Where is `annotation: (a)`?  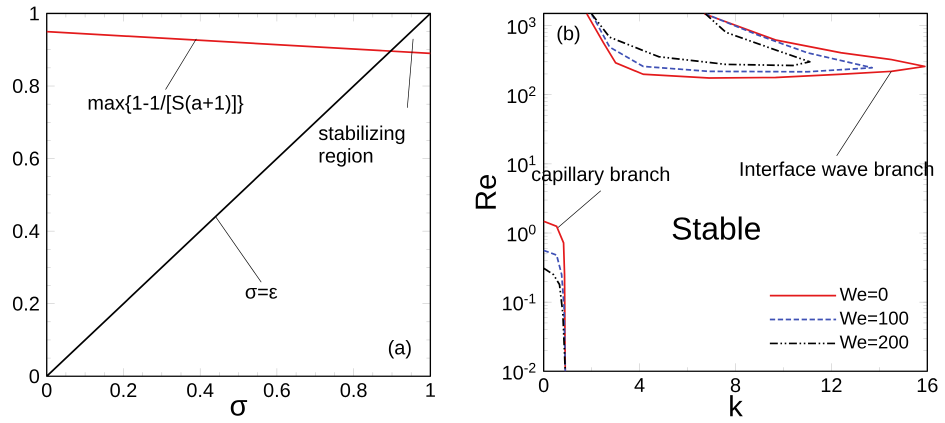
annotation: (a) is located at coordinates (399, 349).